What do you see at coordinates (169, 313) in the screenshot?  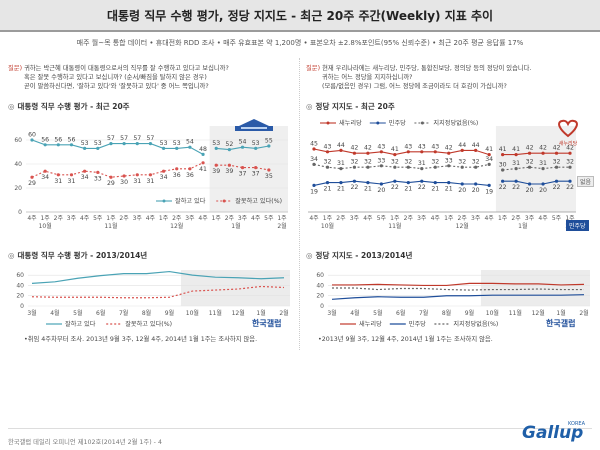 I see `x-tick-label: 9월` at bounding box center [169, 313].